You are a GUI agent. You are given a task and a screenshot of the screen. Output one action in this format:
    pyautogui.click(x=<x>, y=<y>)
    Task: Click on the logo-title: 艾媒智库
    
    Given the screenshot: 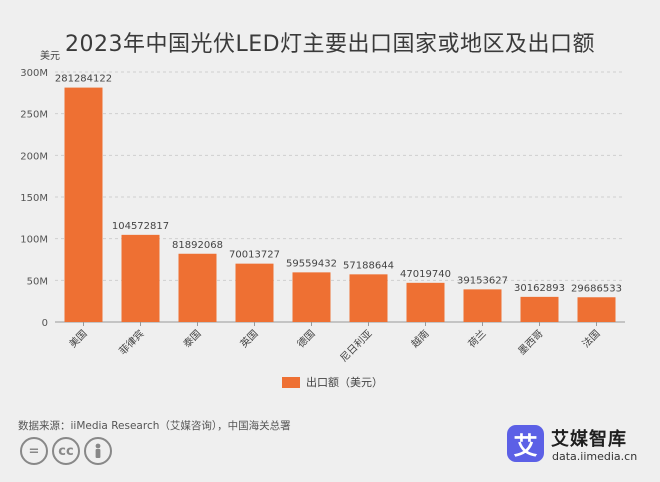 What is the action you would take?
    pyautogui.click(x=589, y=439)
    